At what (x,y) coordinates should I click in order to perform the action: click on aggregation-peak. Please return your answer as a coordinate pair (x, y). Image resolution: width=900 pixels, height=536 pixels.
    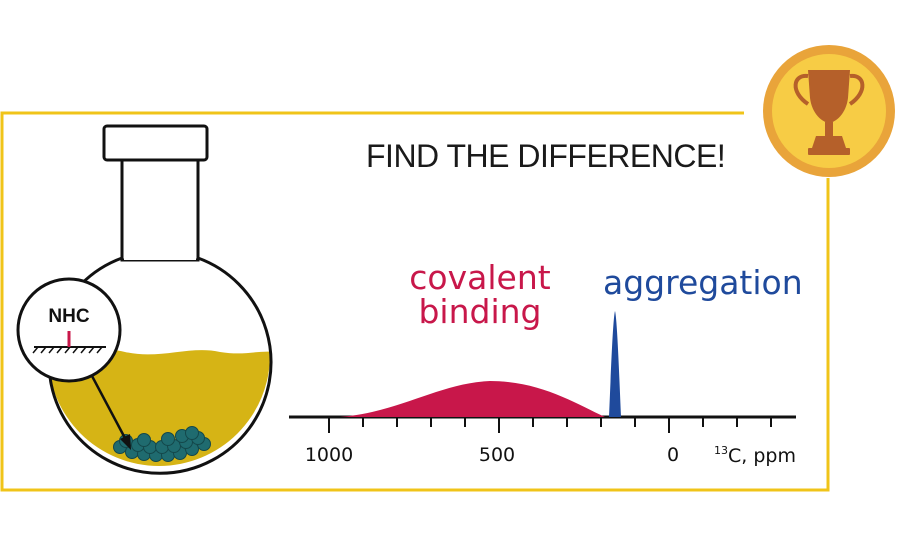
    Looking at the image, I should click on (615, 364).